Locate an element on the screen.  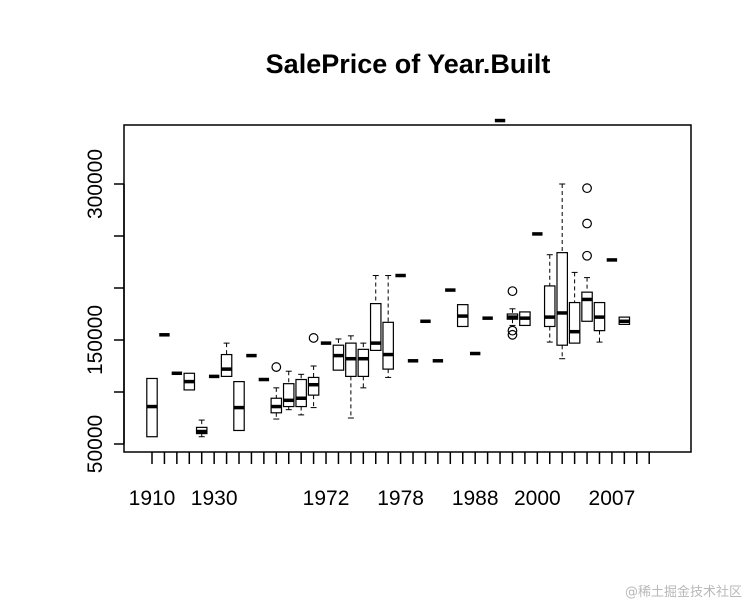
x-tick-label: 2007 is located at coordinates (612, 498).